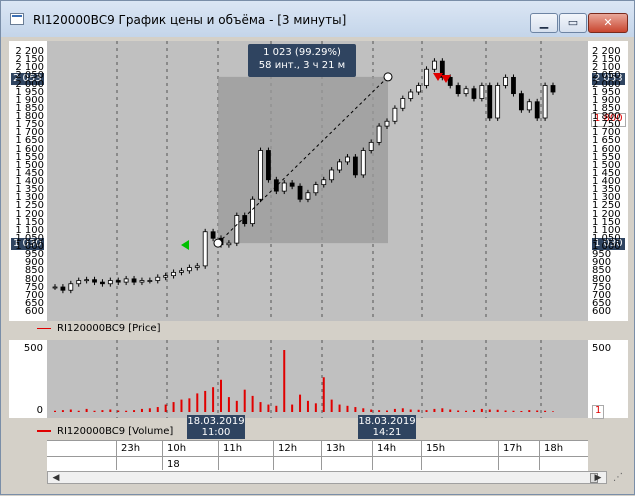 The image size is (635, 496). I want to click on horizontal-scrollbar: ◀ ▶, so click(327, 477).